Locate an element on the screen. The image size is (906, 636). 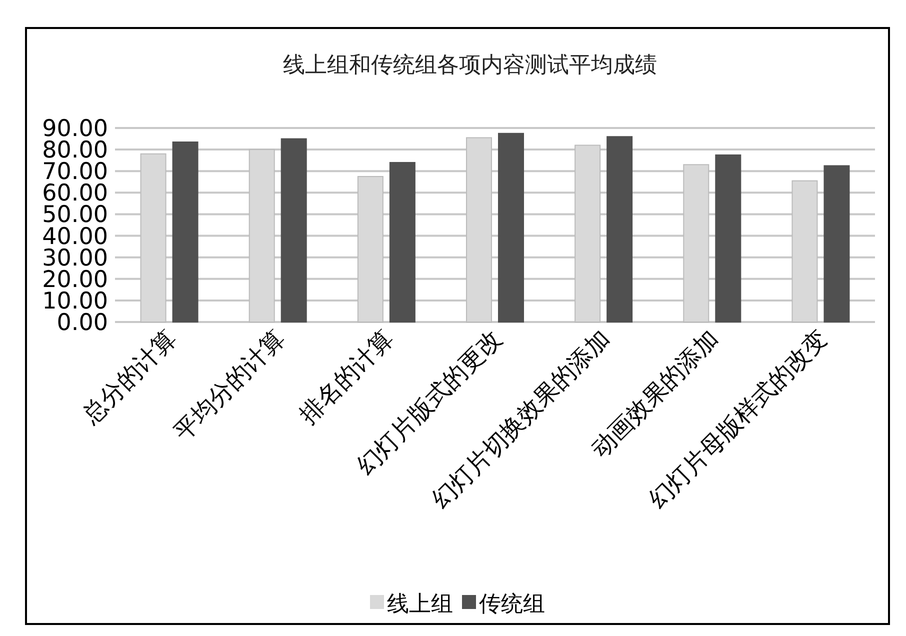
legend-label: 线上组 is located at coordinates (420, 604).